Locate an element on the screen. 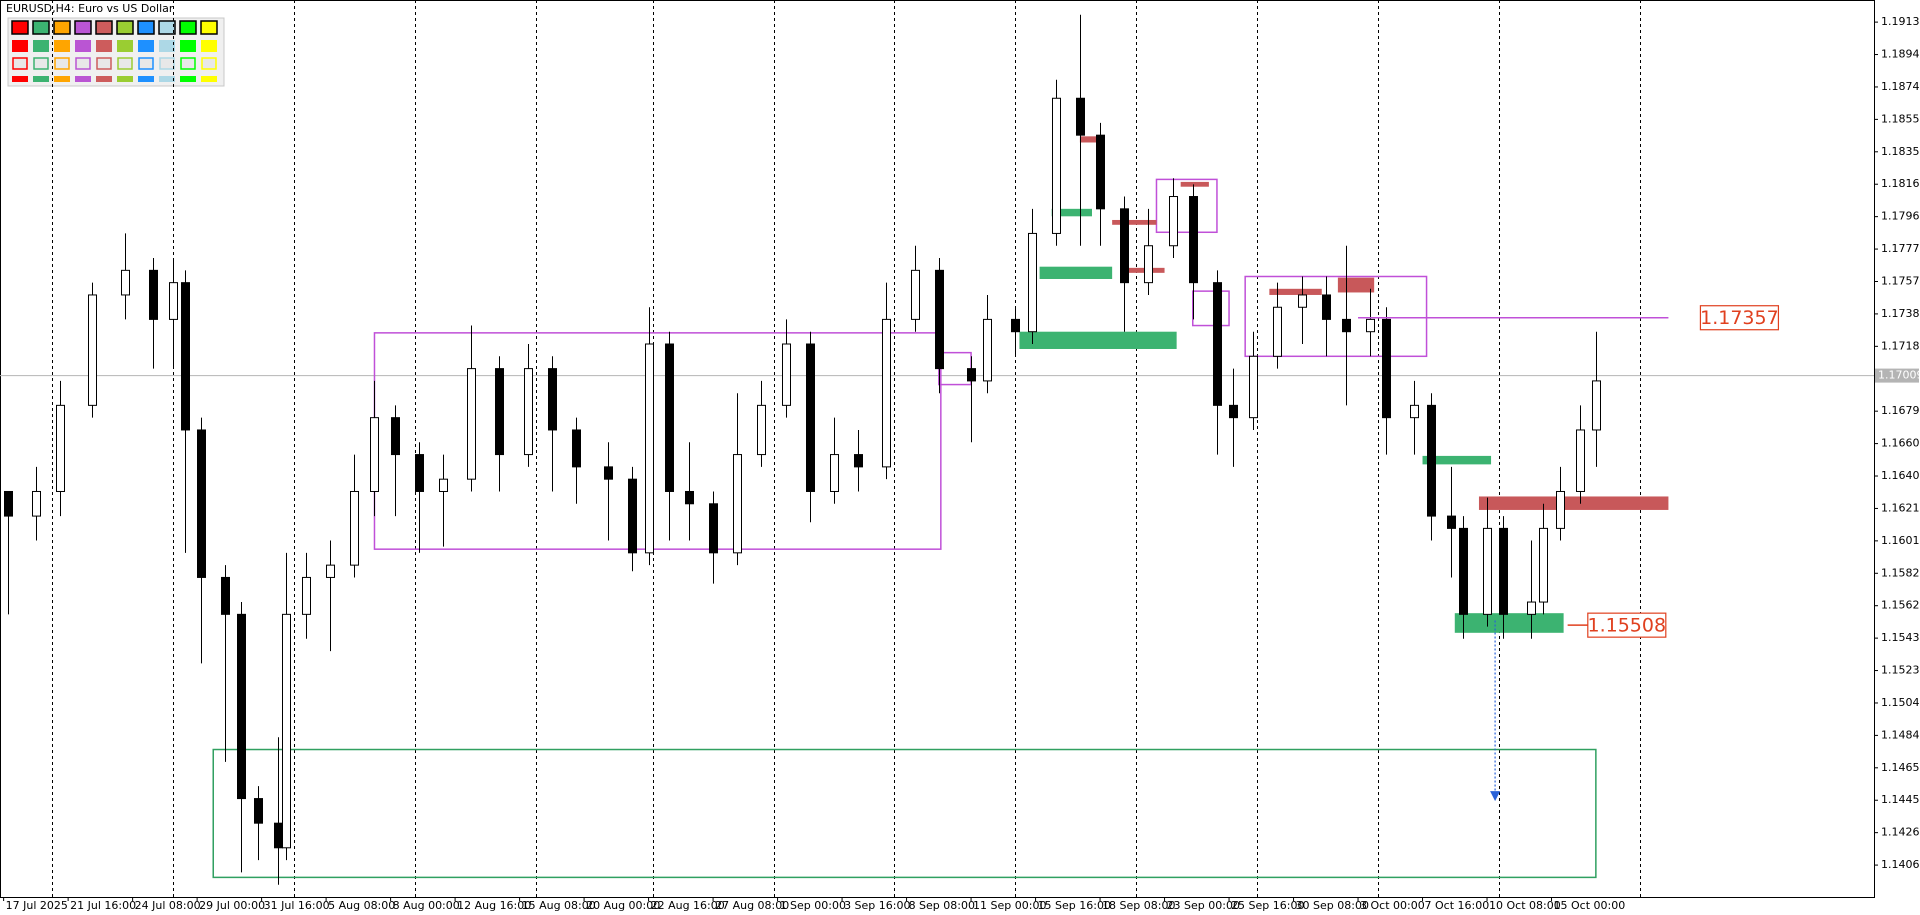 This screenshot has height=915, width=1920. y-tick-label: 1.15235 is located at coordinates (1900, 670).